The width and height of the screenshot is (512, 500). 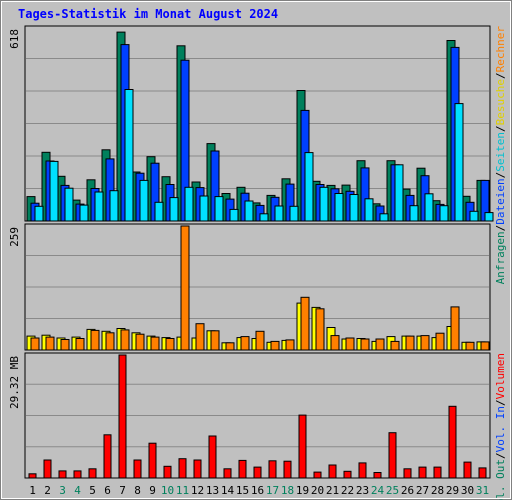 What do you see at coordinates (212, 490) in the screenshot?
I see `day-label: 13` at bounding box center [212, 490].